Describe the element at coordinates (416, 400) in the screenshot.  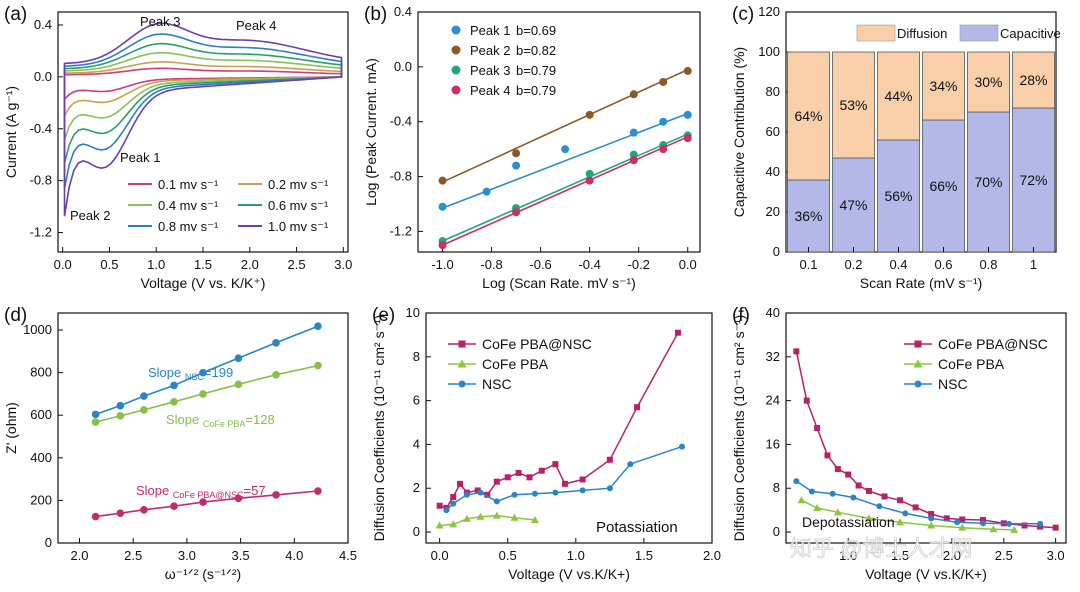
I see `y-tick-label: 6` at that location.